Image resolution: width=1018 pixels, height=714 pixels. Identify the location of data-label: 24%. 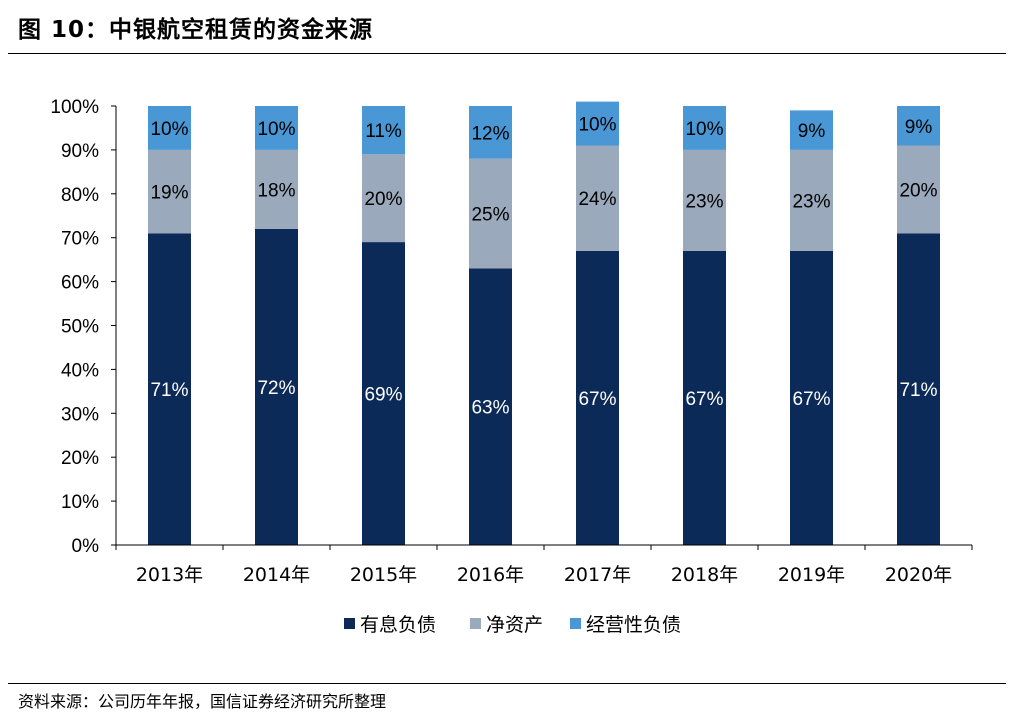
(597, 199).